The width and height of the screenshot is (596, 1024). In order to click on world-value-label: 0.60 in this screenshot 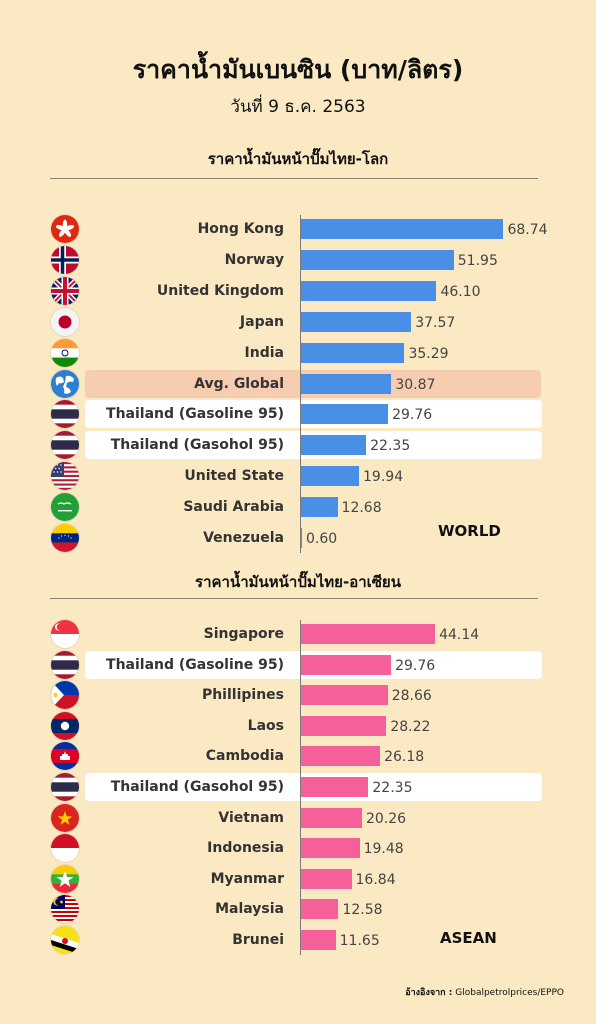, I will do `click(322, 539)`.